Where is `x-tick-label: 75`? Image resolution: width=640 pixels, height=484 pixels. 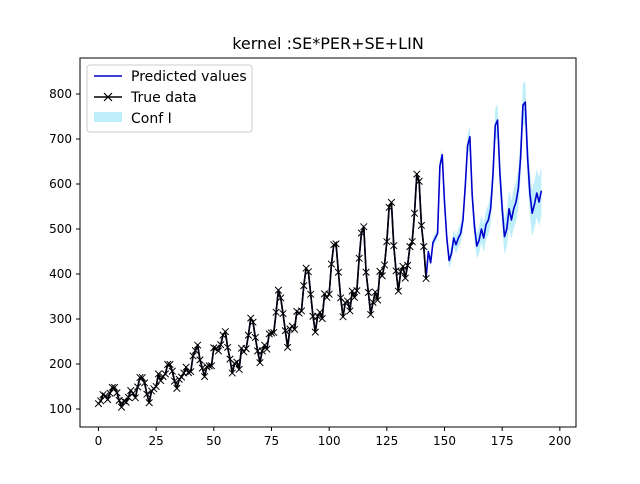 x-tick-label: 75 is located at coordinates (271, 441).